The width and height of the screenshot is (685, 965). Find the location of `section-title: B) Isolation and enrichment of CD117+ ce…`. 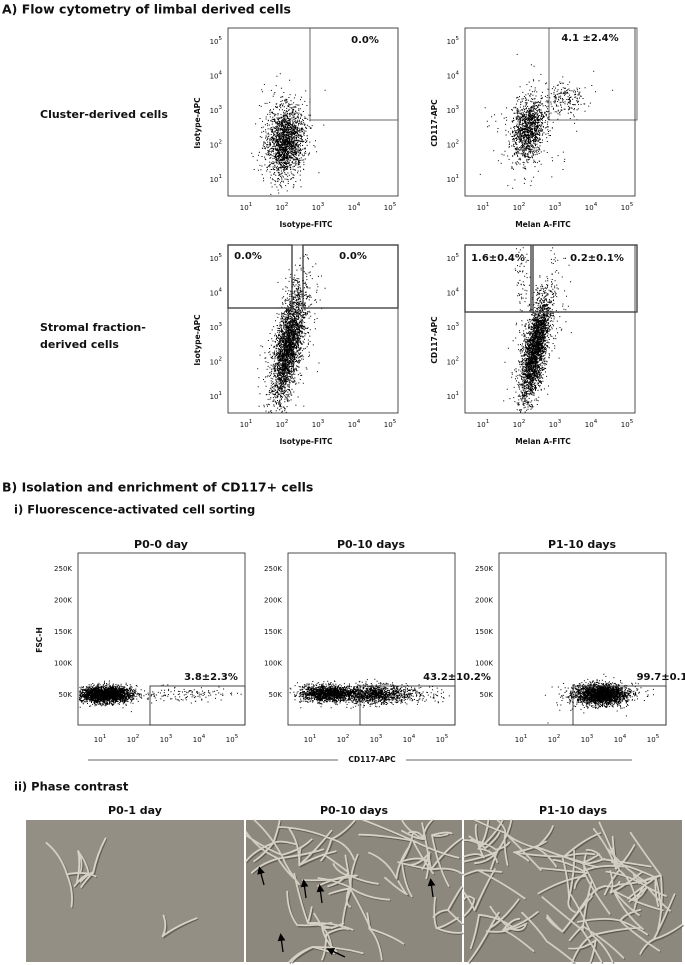

section-title: B) Isolation and enrichment of CD117+ ce… is located at coordinates (157, 487).